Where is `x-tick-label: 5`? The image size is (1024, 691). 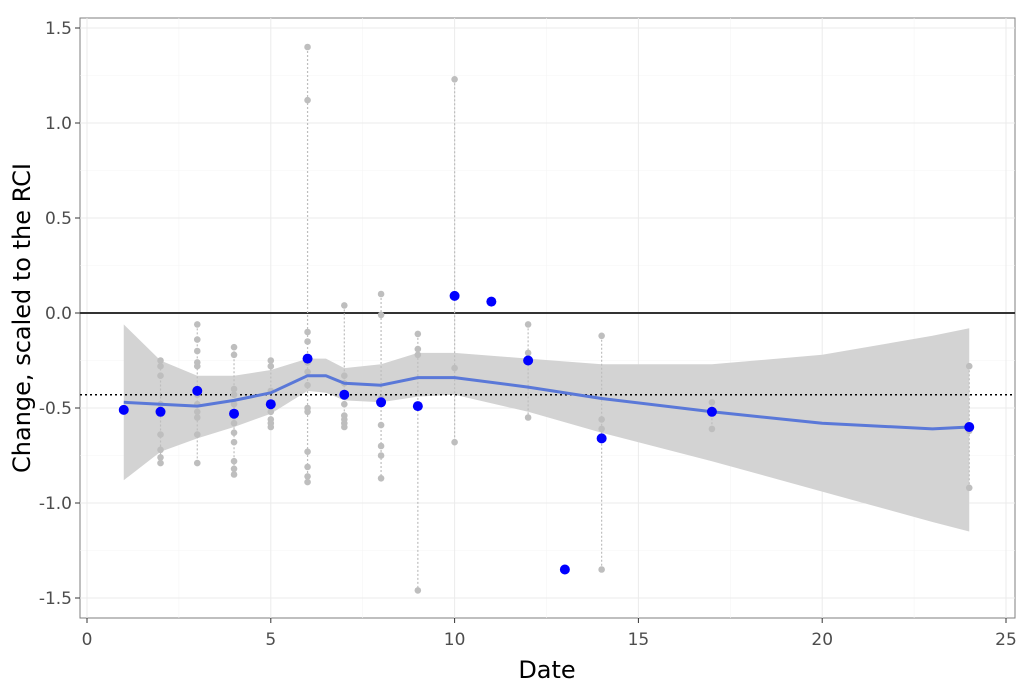 x-tick-label: 5 is located at coordinates (270, 640).